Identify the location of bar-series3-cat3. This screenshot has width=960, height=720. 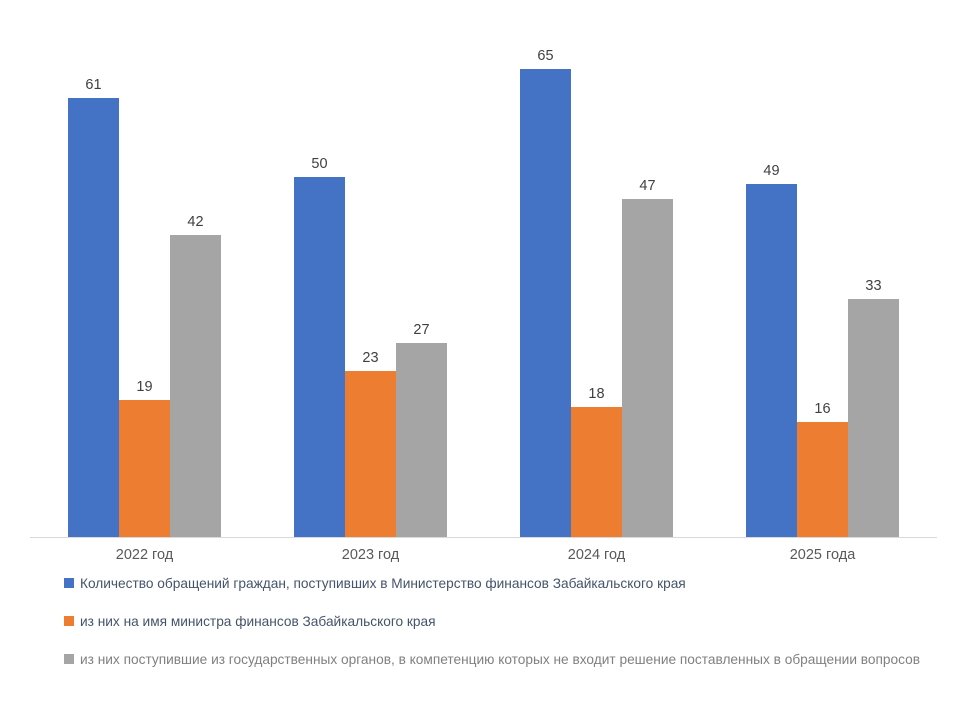
(647, 368).